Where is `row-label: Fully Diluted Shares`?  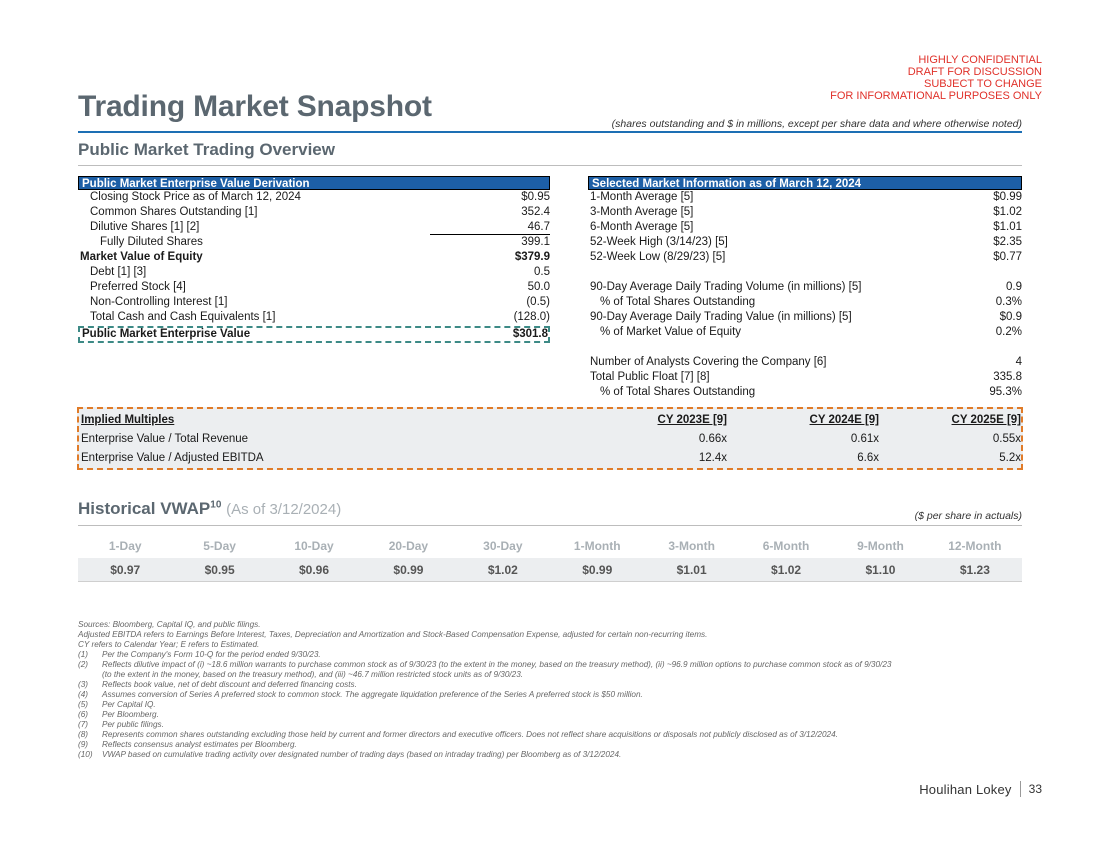
row-label: Fully Diluted Shares is located at coordinates (151, 242).